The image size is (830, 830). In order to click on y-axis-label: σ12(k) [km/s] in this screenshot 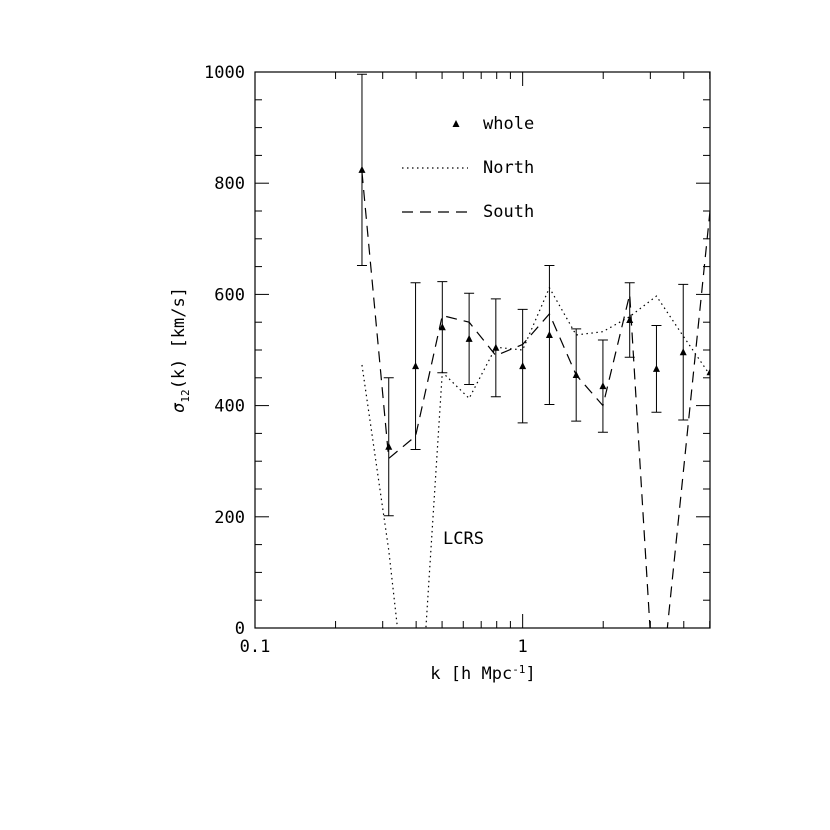, I will do `click(180, 350)`.